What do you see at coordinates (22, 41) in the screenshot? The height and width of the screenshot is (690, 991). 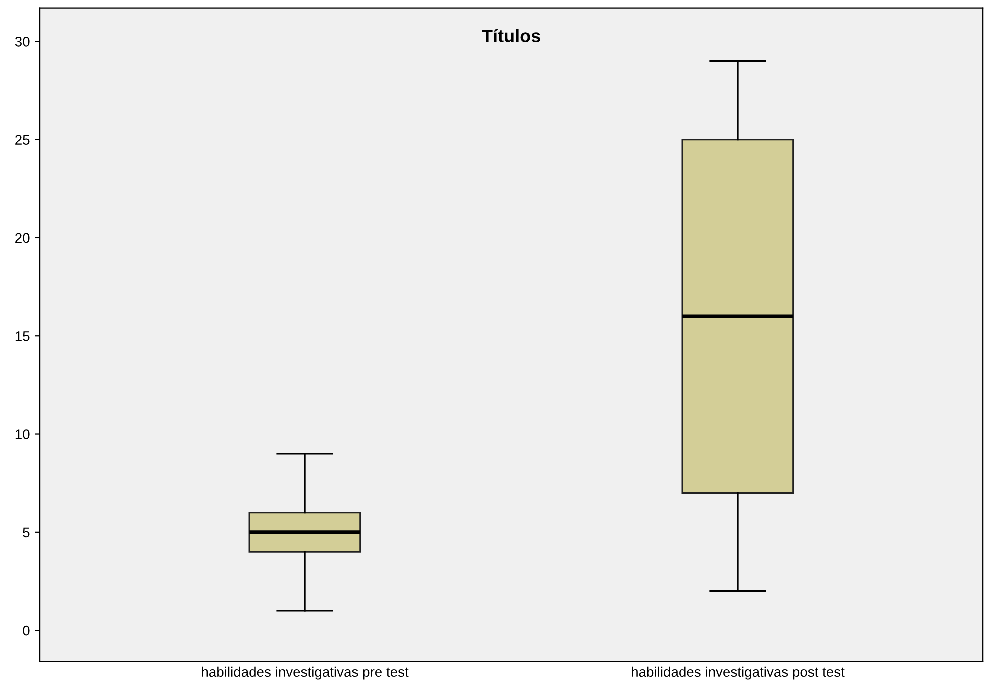 I see `y-tick-label: 30` at bounding box center [22, 41].